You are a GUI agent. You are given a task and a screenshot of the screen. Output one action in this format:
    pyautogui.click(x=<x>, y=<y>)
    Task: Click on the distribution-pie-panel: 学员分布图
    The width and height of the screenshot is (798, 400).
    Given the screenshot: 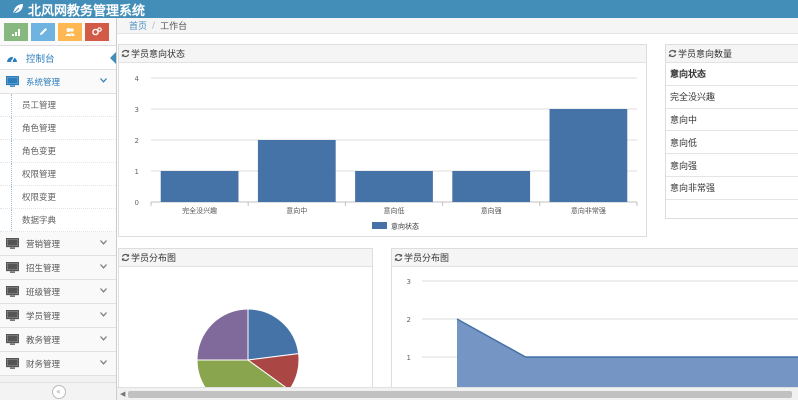 What is the action you would take?
    pyautogui.click(x=245, y=324)
    